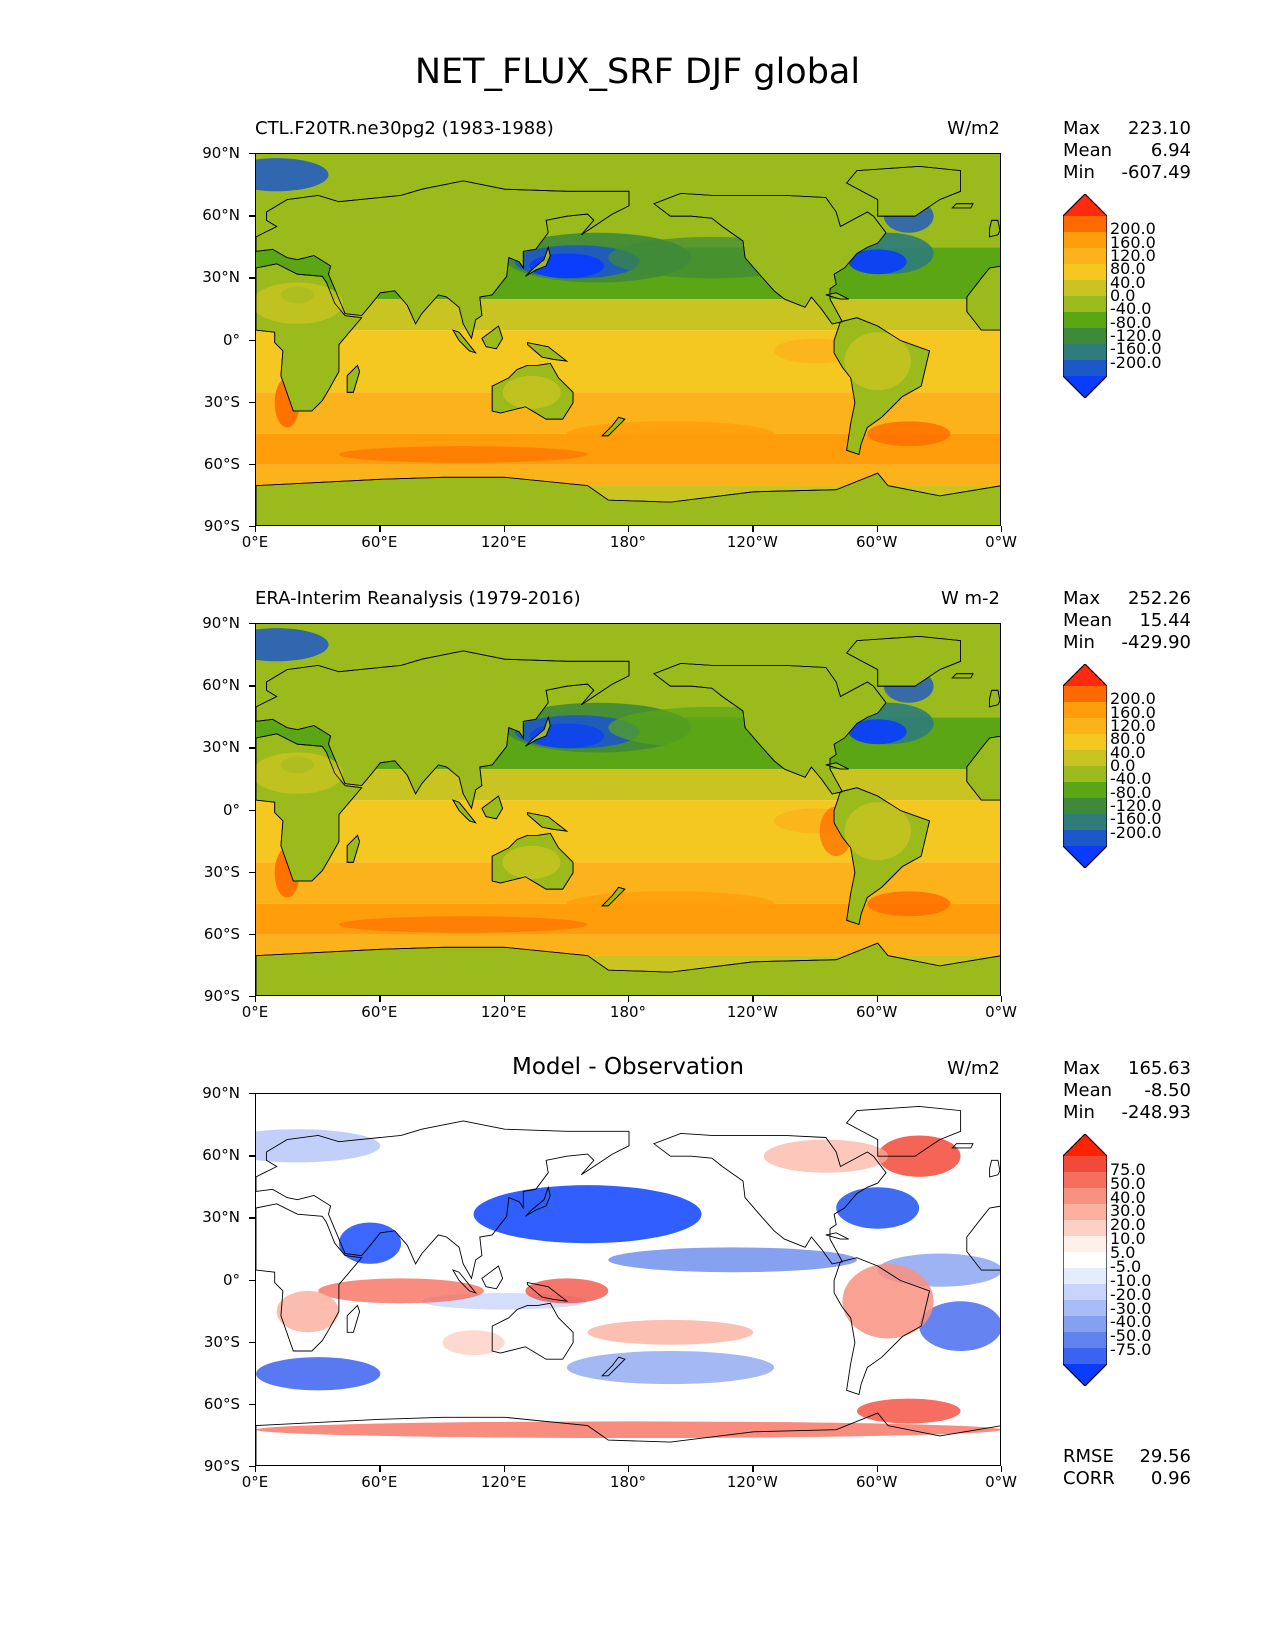  Describe the element at coordinates (1128, 1239) in the screenshot. I see `colorbar-label: 10.0` at that location.